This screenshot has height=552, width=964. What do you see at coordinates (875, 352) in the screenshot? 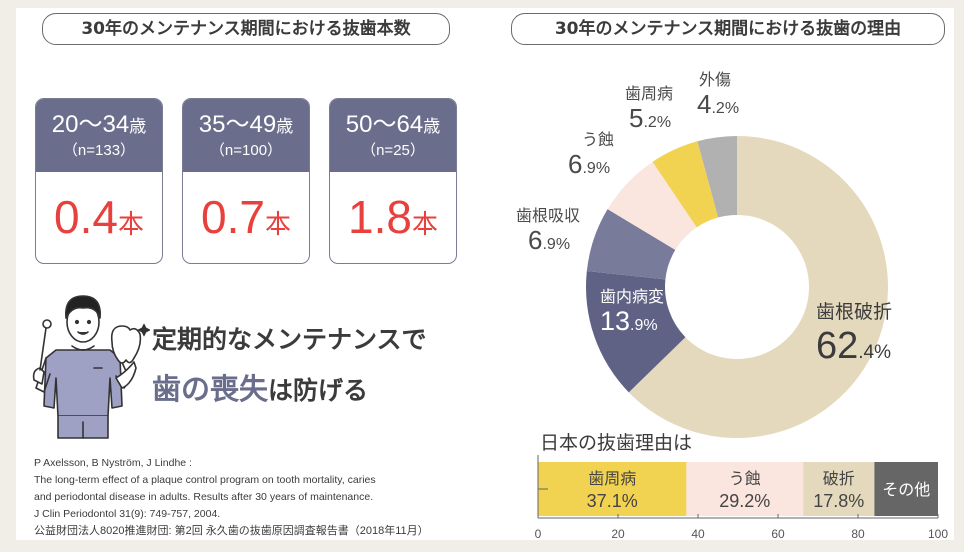
I see `slice-value-decimal: .4%` at bounding box center [875, 352].